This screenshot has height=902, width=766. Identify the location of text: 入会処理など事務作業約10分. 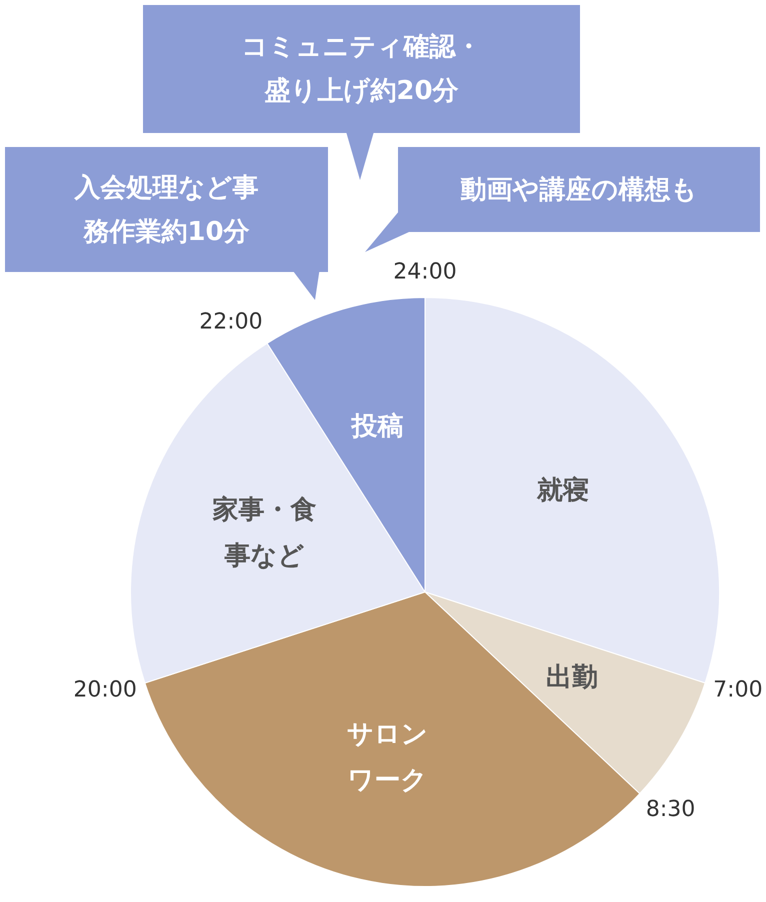
(166, 210).